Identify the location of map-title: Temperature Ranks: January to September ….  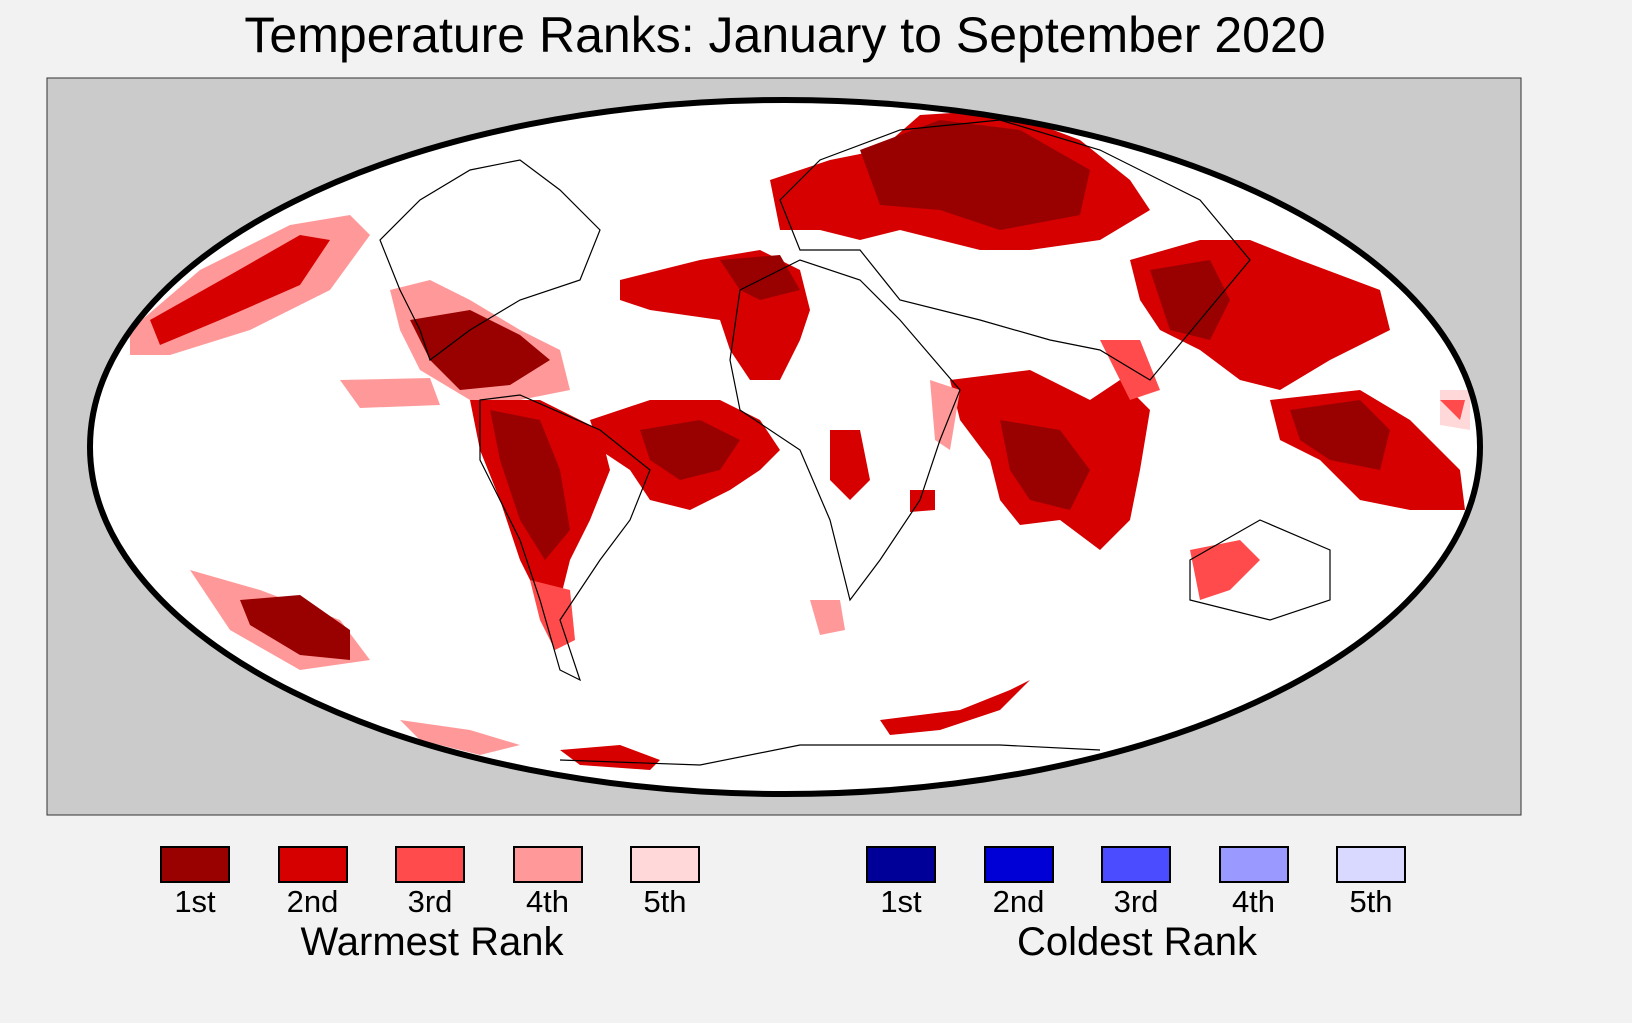
(785, 35).